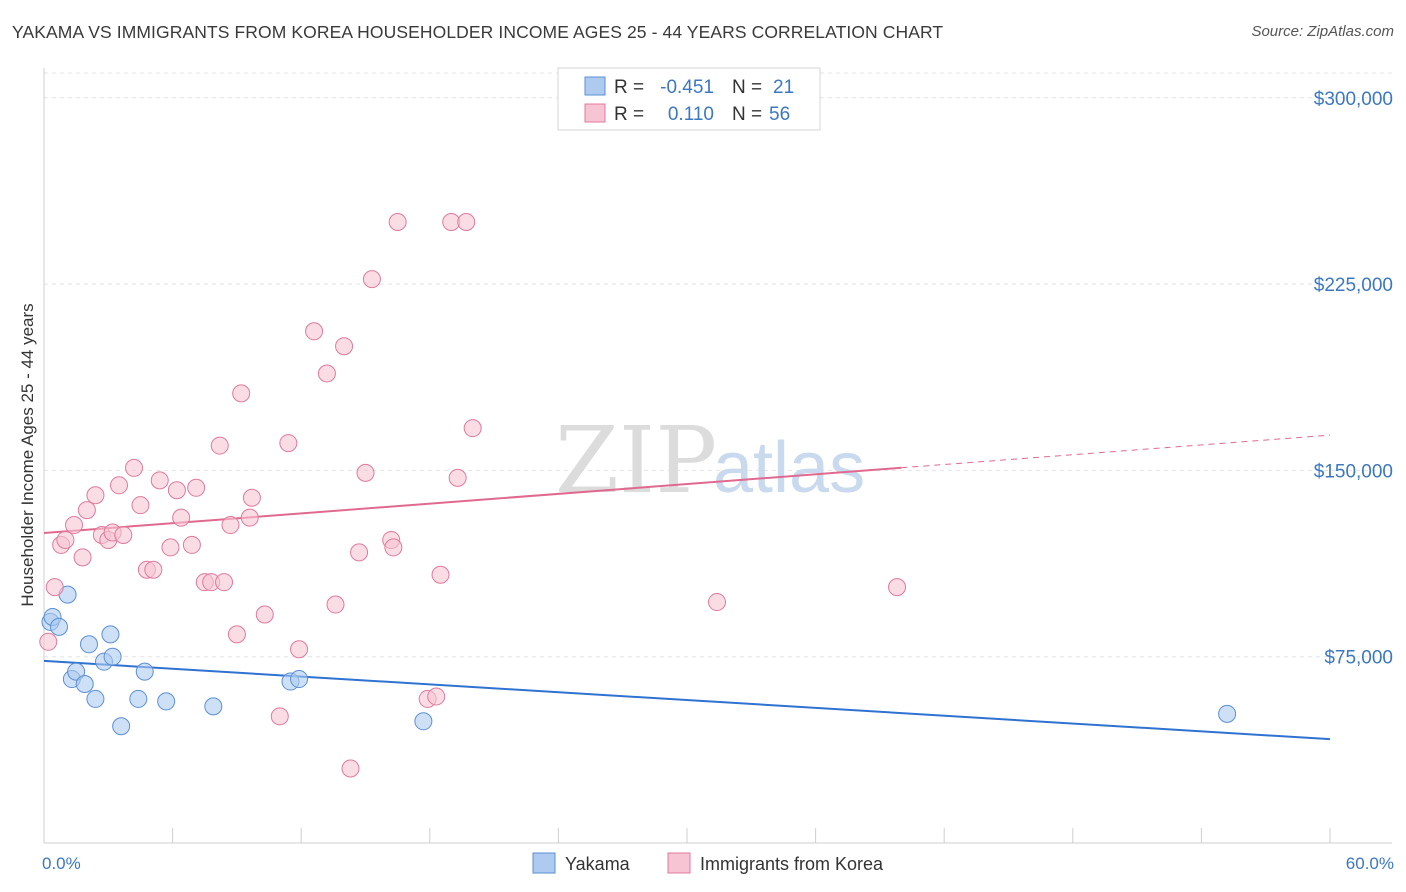  Describe the element at coordinates (636, 460) in the screenshot. I see `watermark-zip: ZIP` at that location.